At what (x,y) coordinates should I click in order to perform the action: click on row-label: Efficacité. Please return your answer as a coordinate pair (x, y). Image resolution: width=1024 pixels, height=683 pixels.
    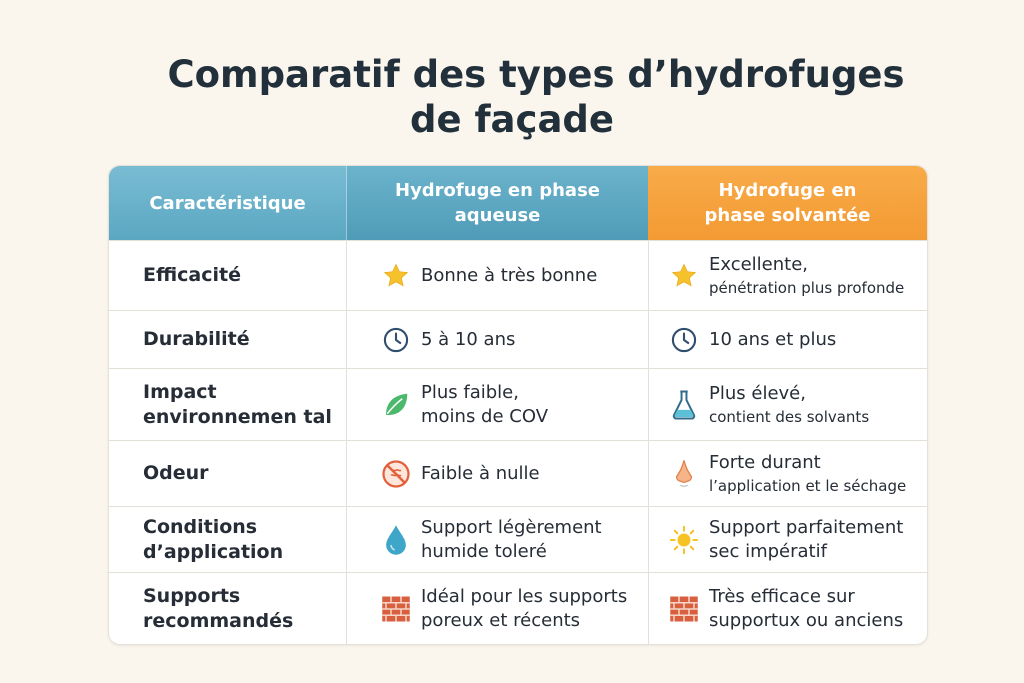
    Looking at the image, I should click on (227, 275).